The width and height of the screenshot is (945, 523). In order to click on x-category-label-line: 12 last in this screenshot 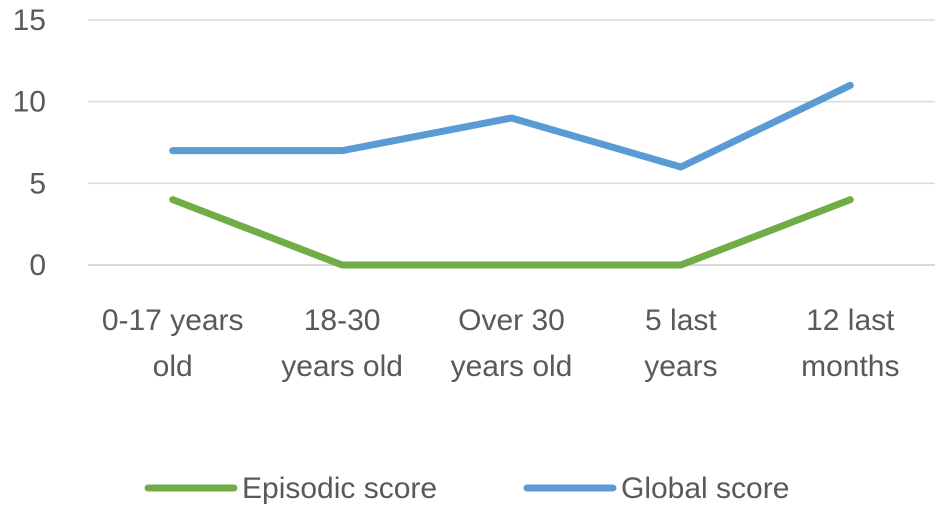, I will do `click(850, 320)`.